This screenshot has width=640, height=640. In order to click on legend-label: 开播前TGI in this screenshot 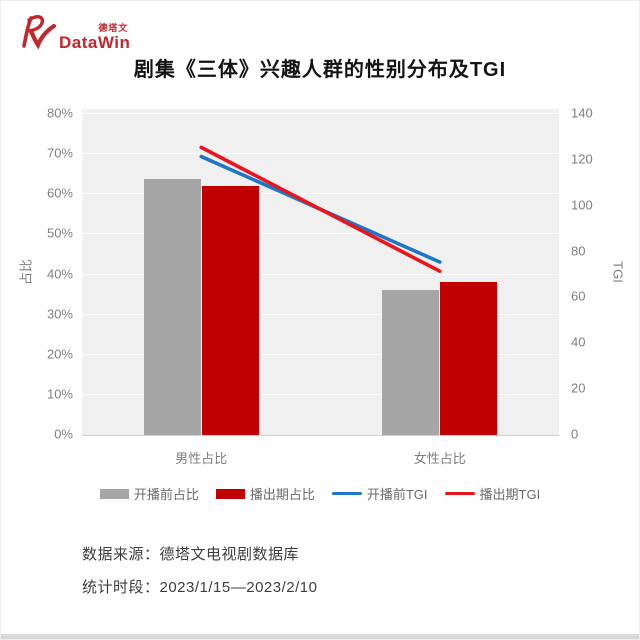, I will do `click(397, 494)`.